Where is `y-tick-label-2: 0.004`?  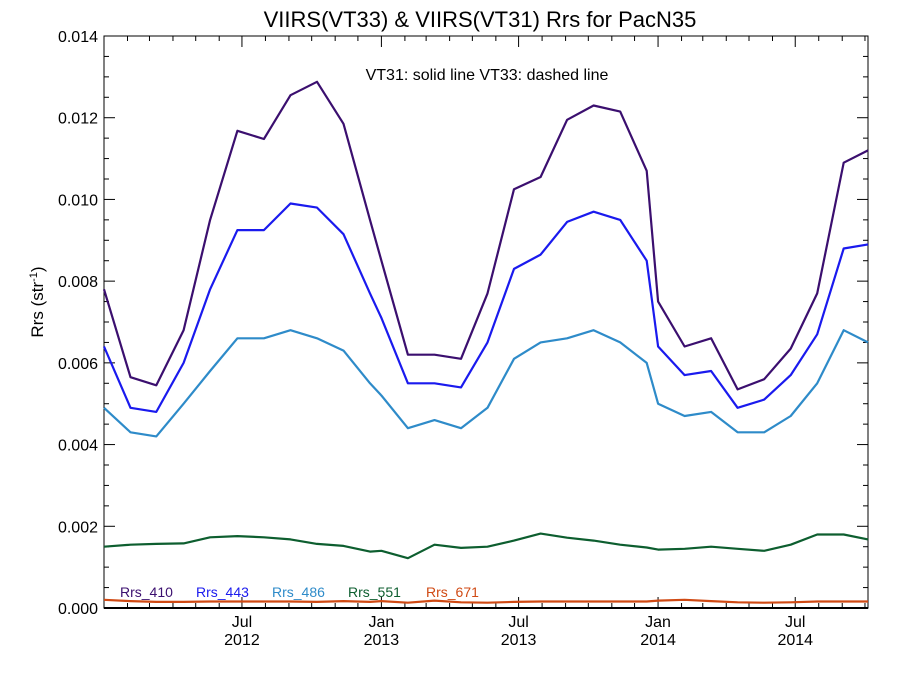 y-tick-label-2: 0.004 is located at coordinates (78, 446).